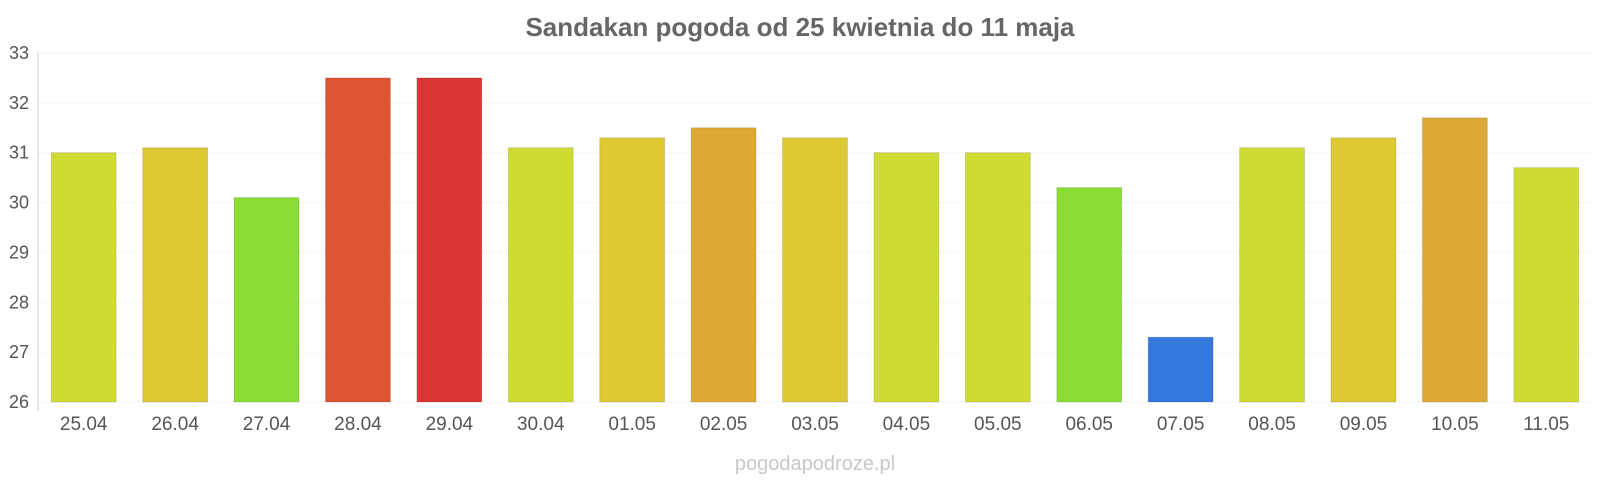  What do you see at coordinates (19, 153) in the screenshot?
I see `y-tick-label: 31` at bounding box center [19, 153].